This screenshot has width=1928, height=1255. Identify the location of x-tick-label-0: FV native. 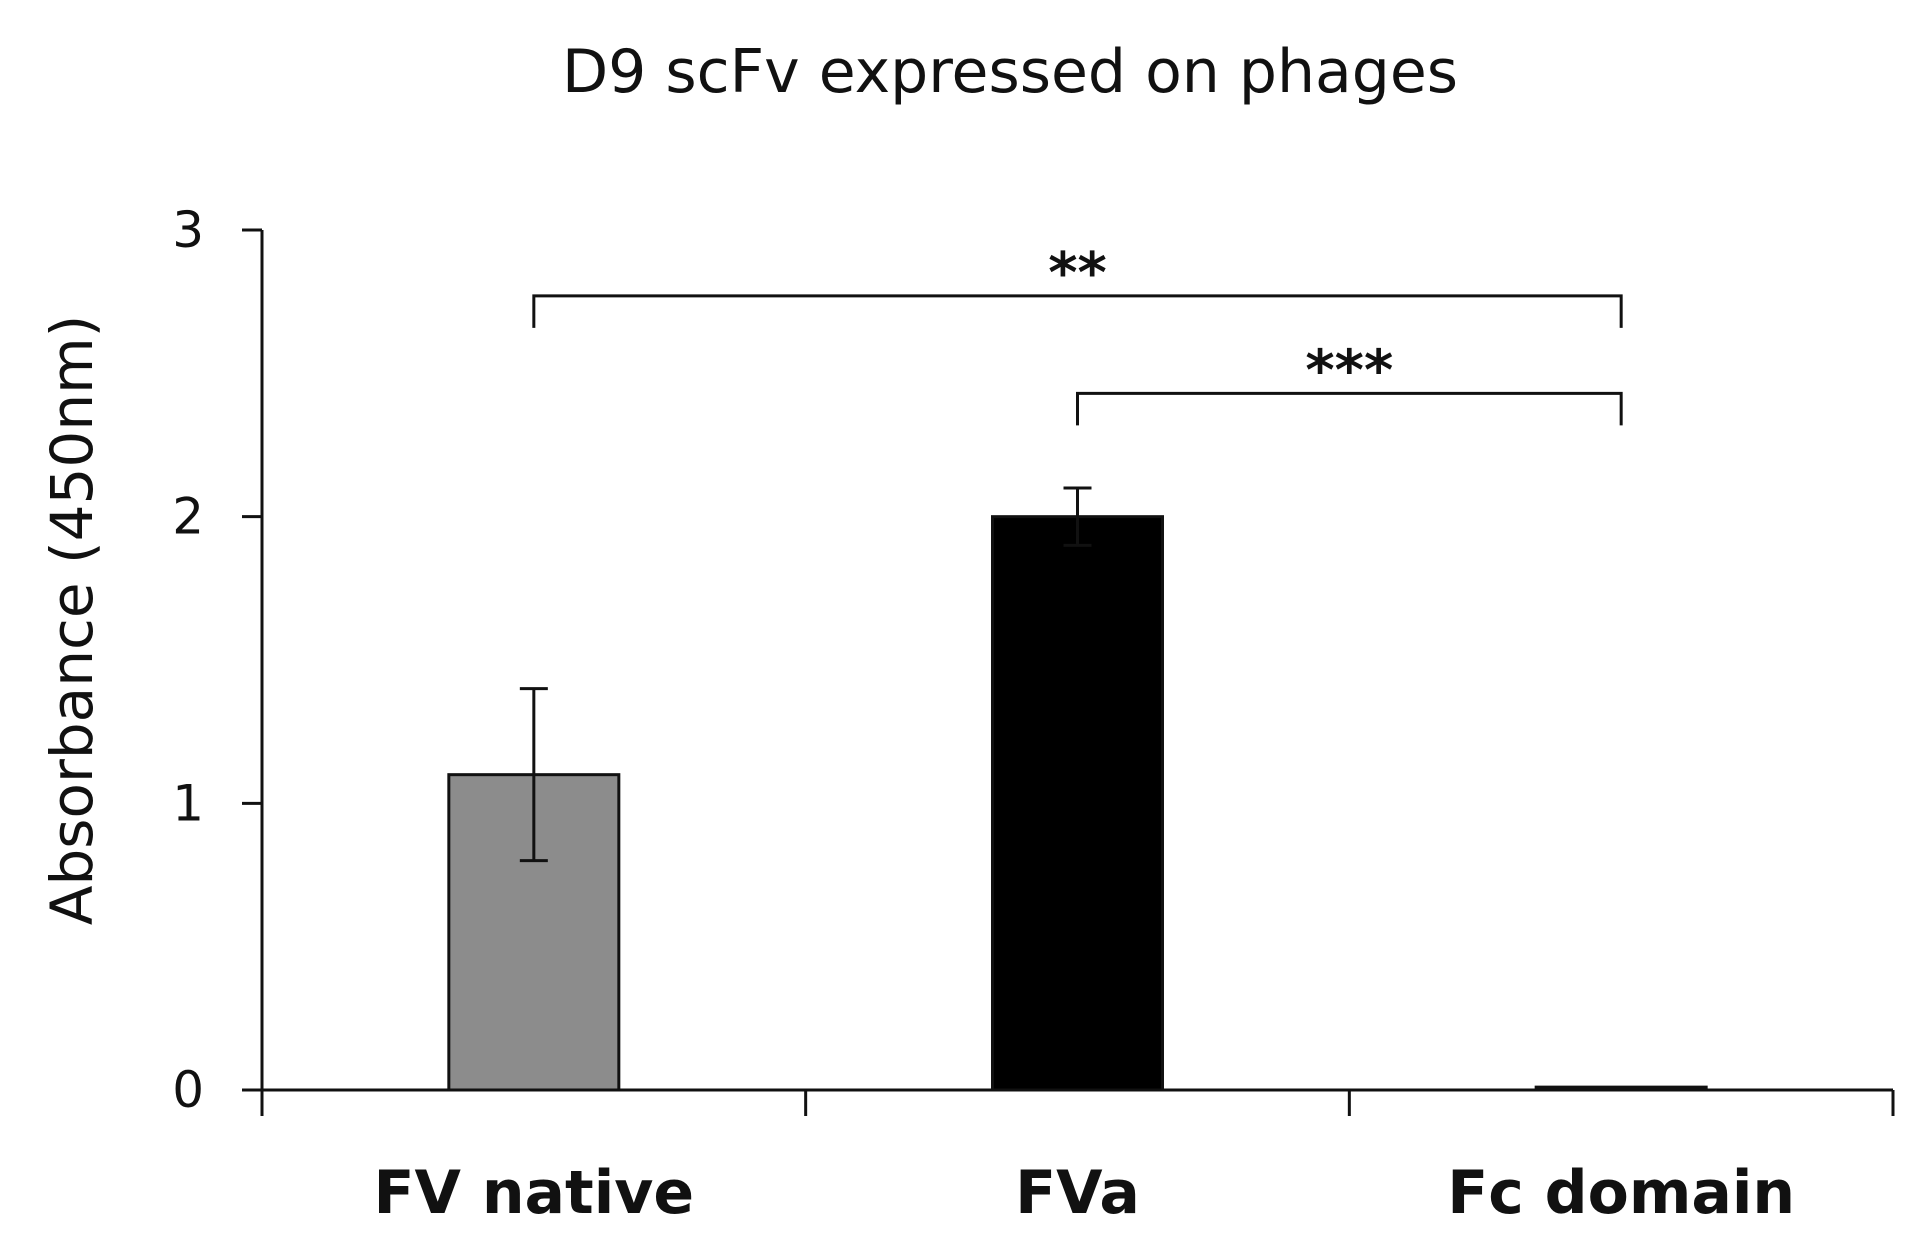
(534, 1193).